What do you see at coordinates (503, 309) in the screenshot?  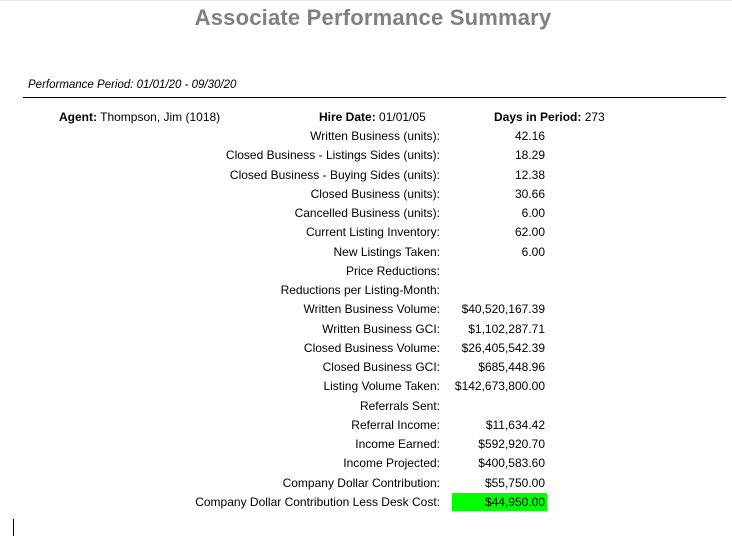 I see `metric-value: $40,520,167.39` at bounding box center [503, 309].